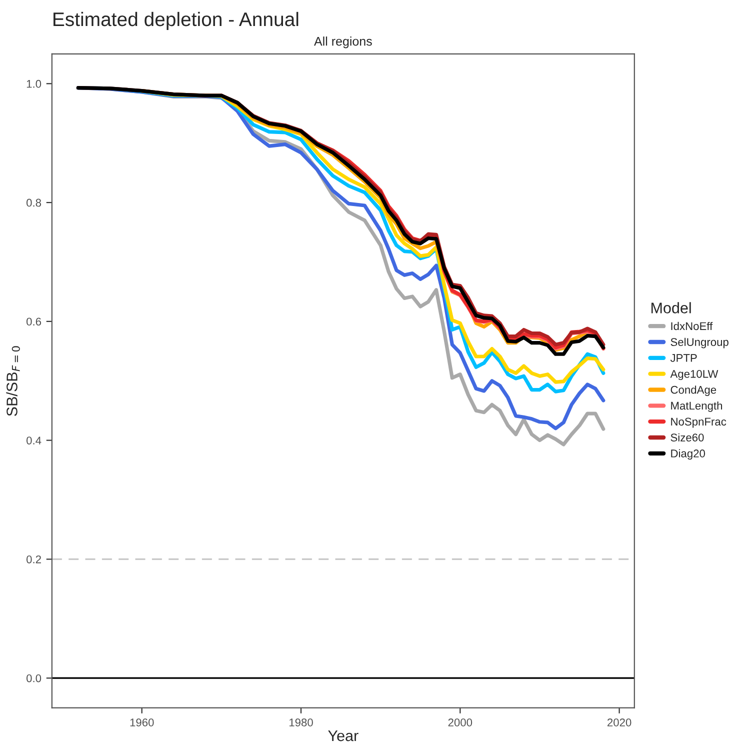 This screenshot has width=742, height=749. Describe the element at coordinates (693, 391) in the screenshot. I see `legend-label: CondAge` at that location.